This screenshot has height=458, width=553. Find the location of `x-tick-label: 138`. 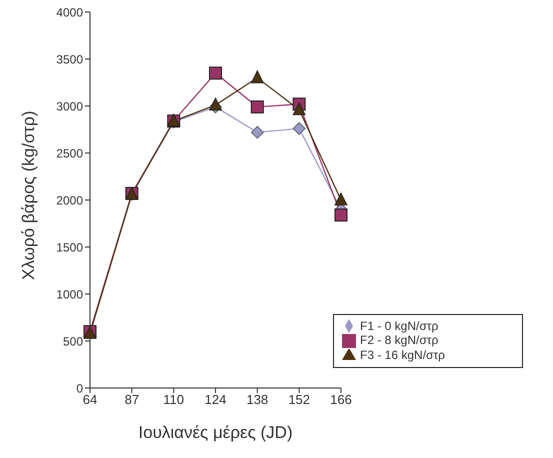

x-tick-label: 138 is located at coordinates (257, 400).